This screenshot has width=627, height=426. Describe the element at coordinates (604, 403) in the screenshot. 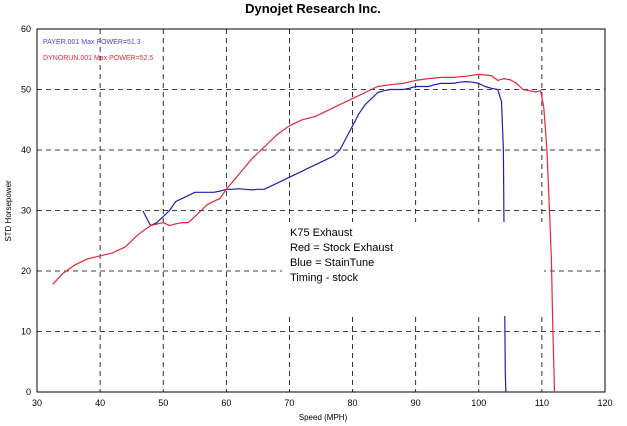

I see `x-tick-label: 120` at that location.